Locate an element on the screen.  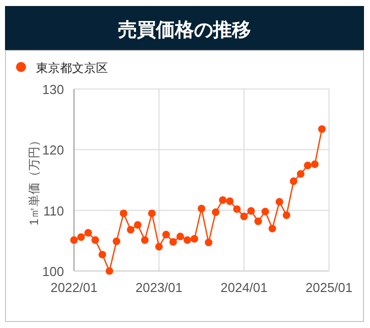
legend-label: 東京都文京区 is located at coordinates (72, 68).